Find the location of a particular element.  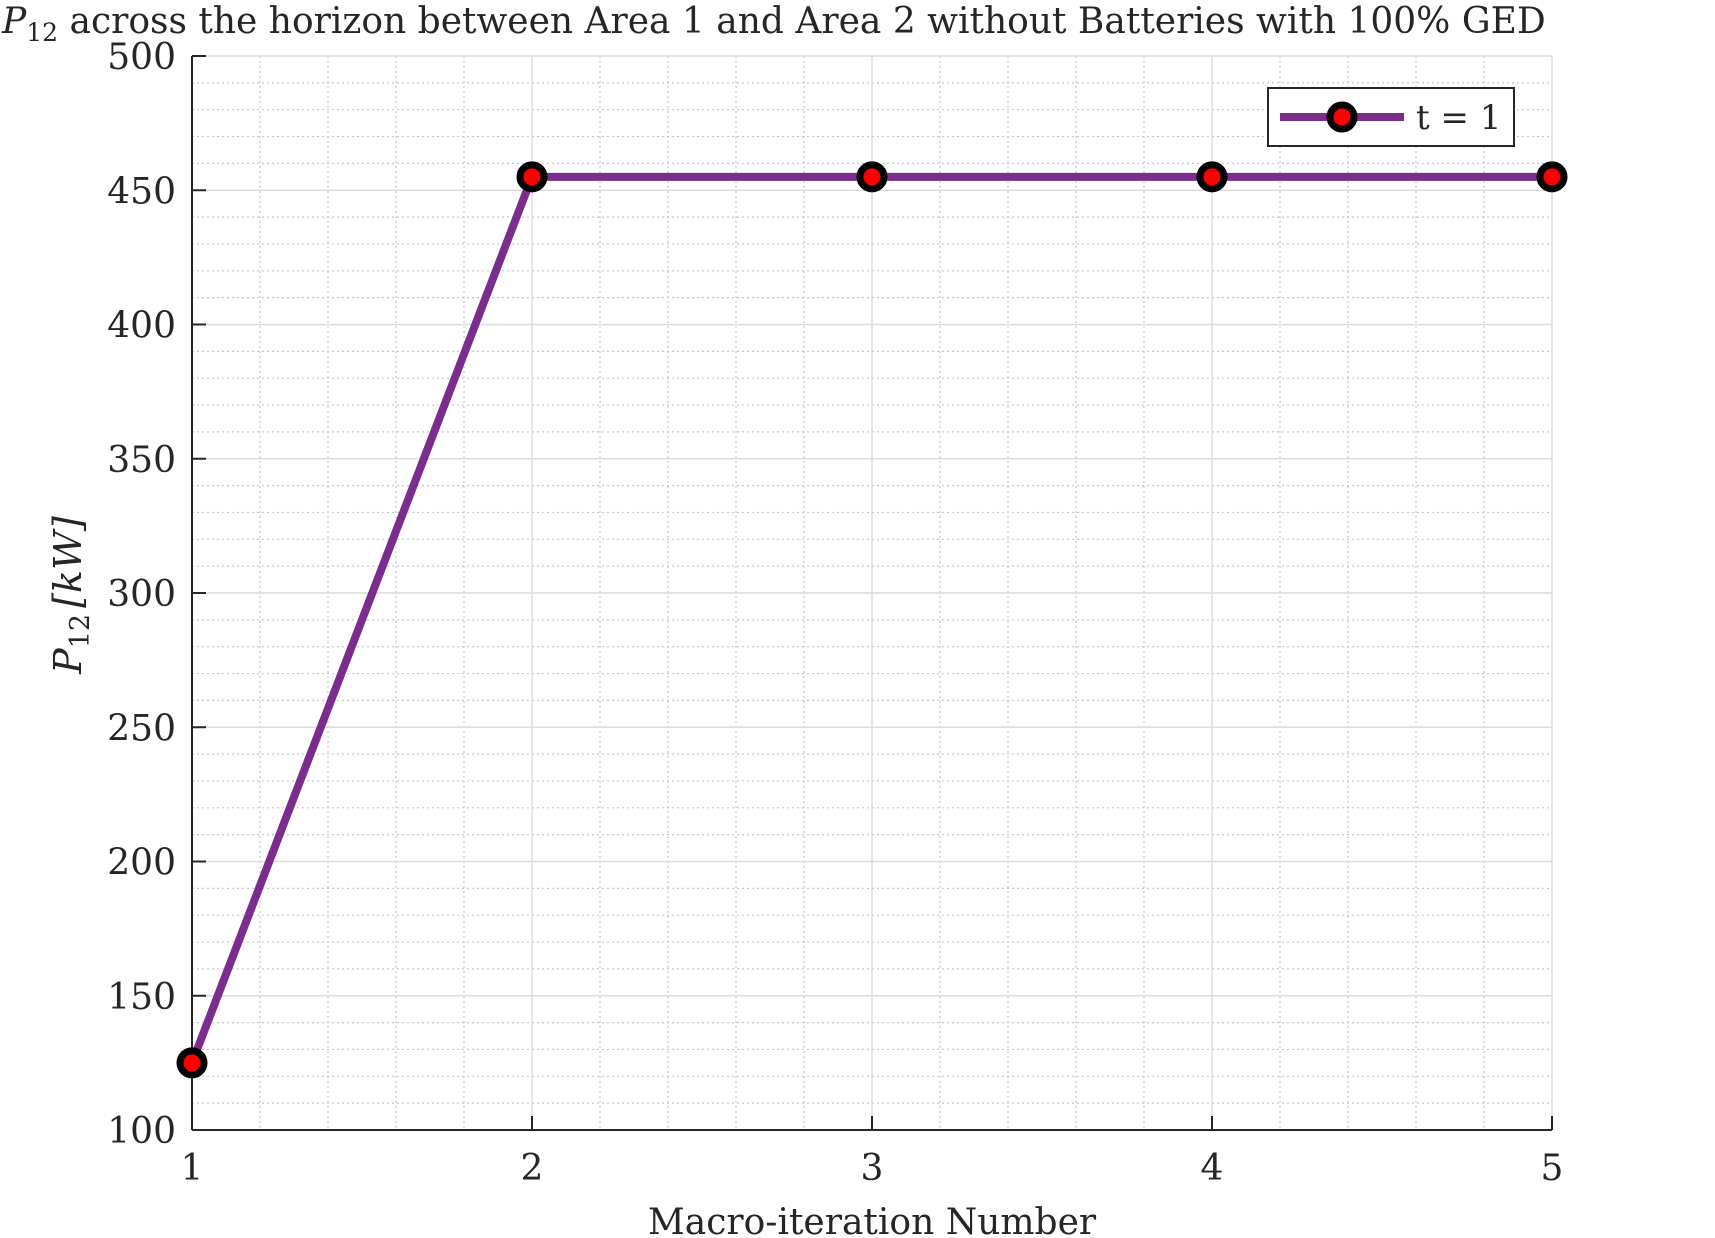

y-axis-label: P12 [kW] is located at coordinates (71, 595).